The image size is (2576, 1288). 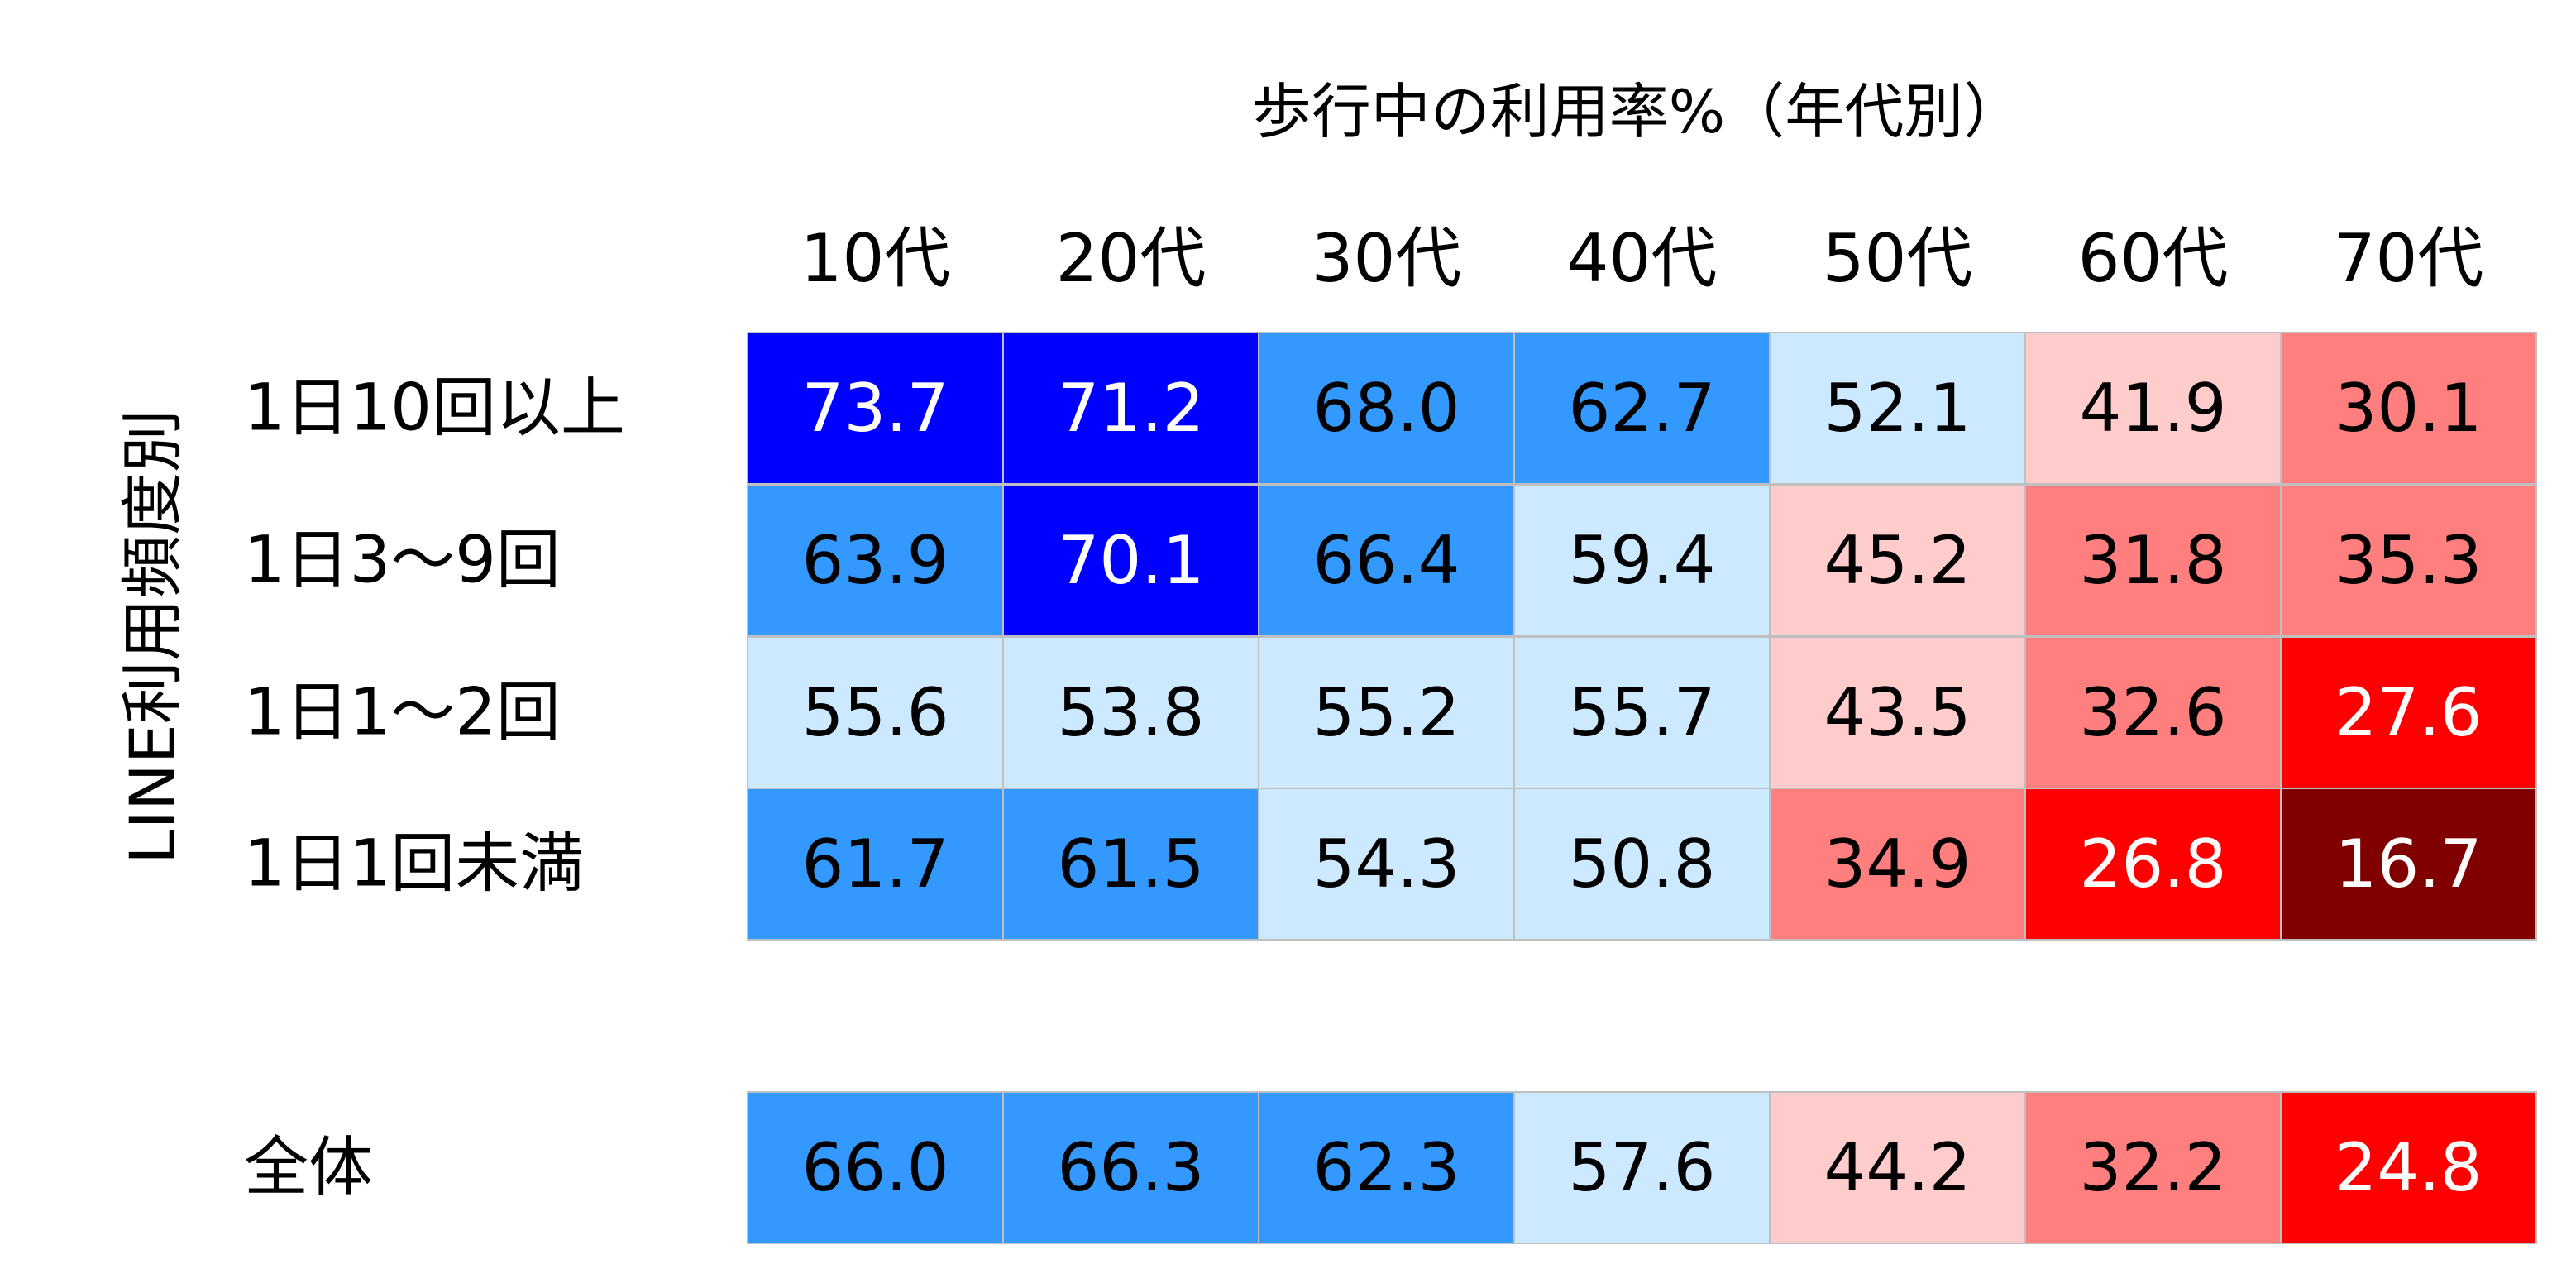 What do you see at coordinates (1641, 560) in the screenshot?
I see `cell-value-label: 59.4` at bounding box center [1641, 560].